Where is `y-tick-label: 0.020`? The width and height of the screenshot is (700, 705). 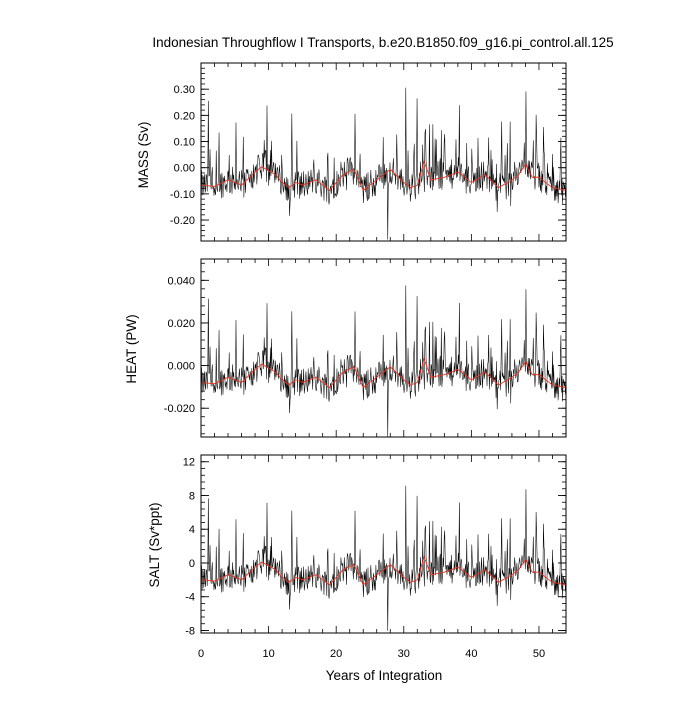
y-tick-label: 0.020 is located at coordinates (181, 324).